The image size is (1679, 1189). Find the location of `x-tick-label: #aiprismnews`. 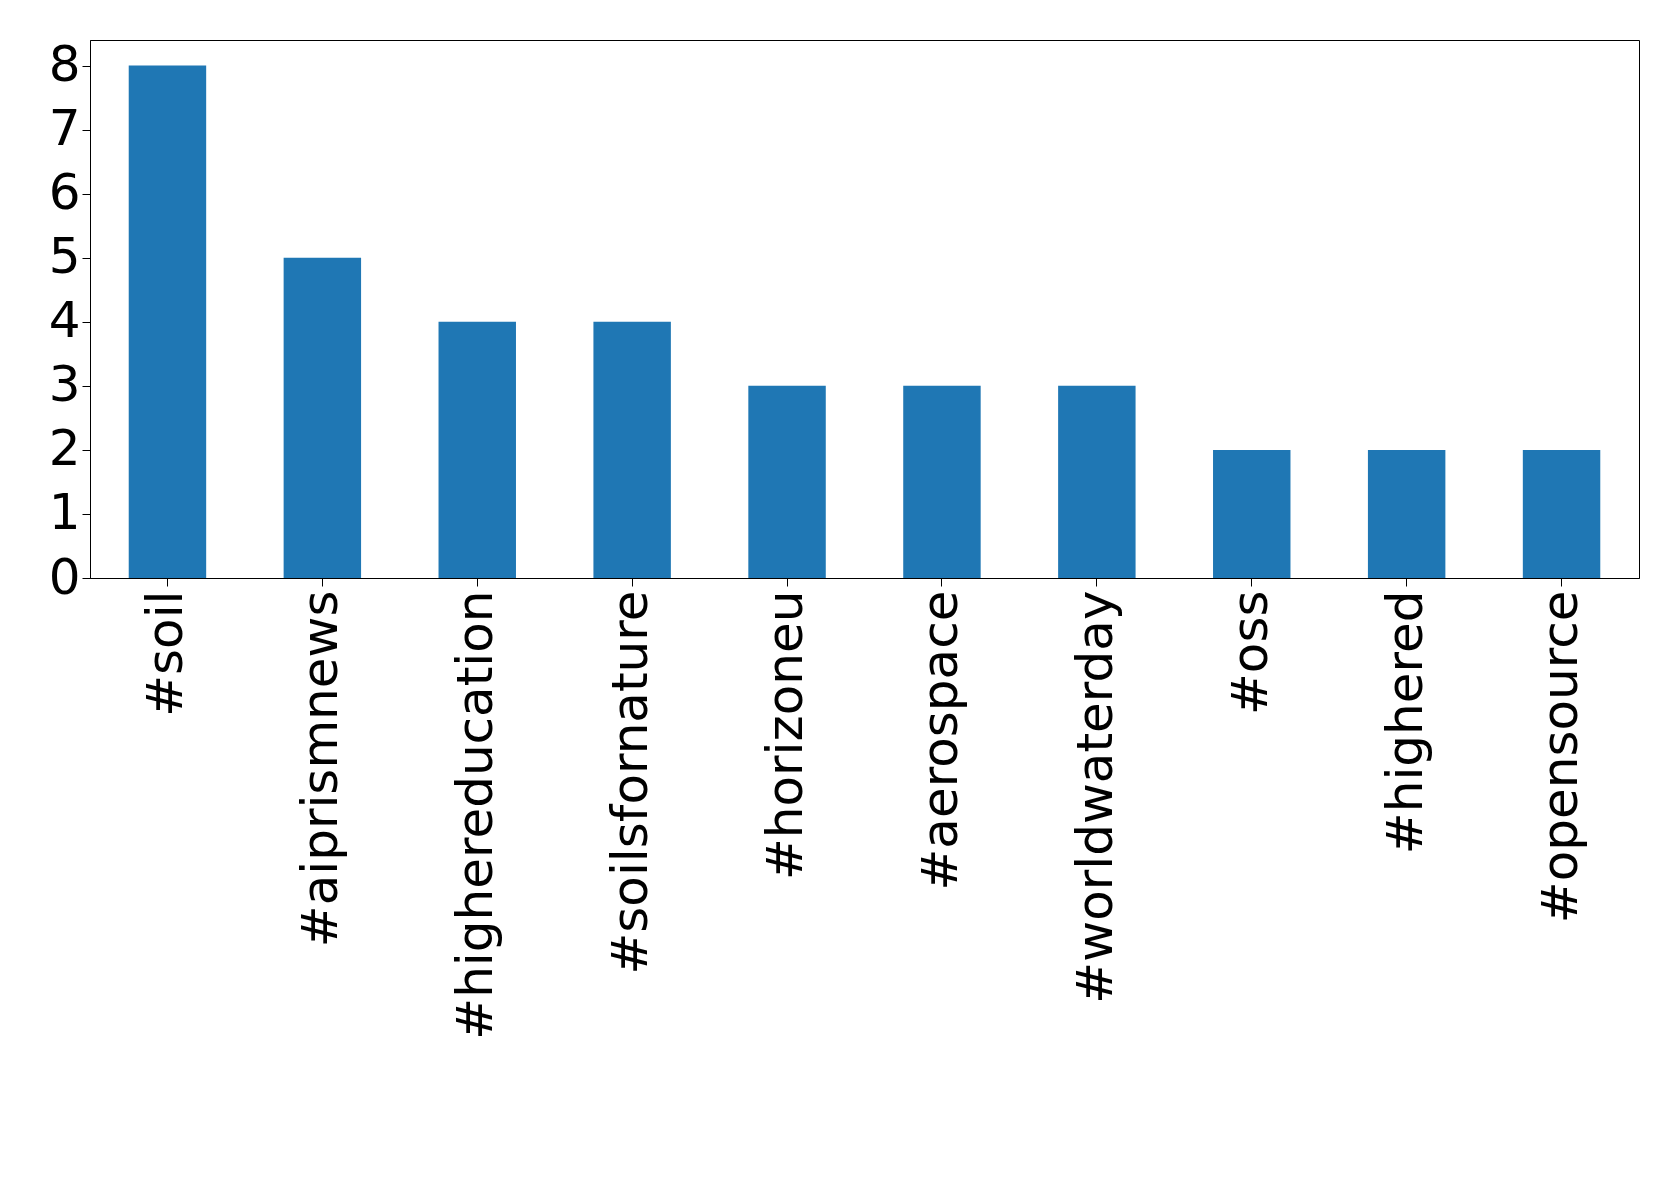

x-tick-label: #aiprismnews is located at coordinates (320, 769).